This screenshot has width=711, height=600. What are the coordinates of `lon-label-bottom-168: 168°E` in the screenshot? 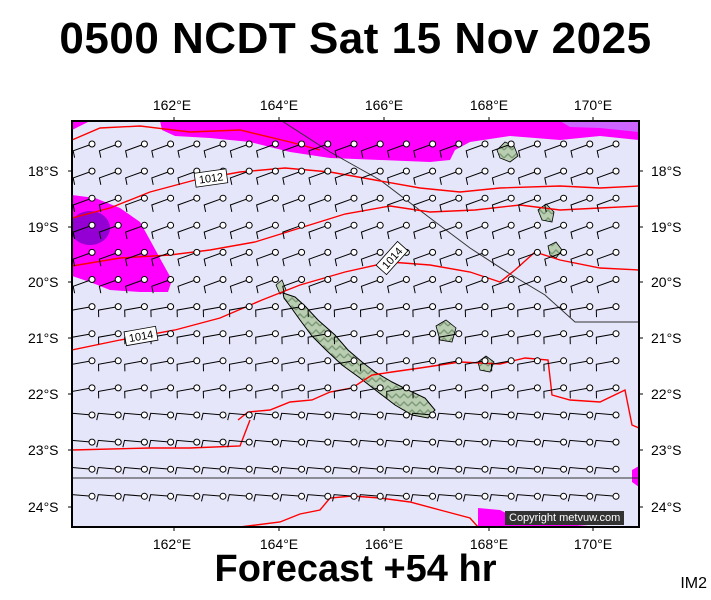 It's located at (489, 544).